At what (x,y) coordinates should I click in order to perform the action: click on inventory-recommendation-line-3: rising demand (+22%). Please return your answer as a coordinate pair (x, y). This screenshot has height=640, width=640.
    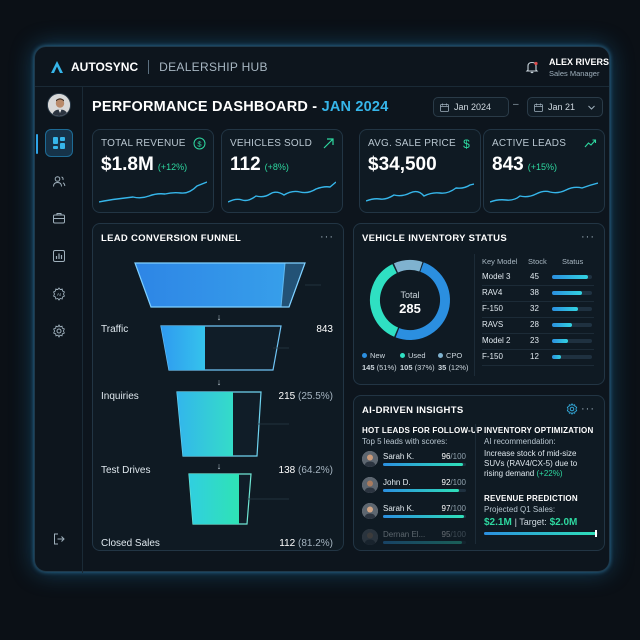
    Looking at the image, I should click on (523, 474).